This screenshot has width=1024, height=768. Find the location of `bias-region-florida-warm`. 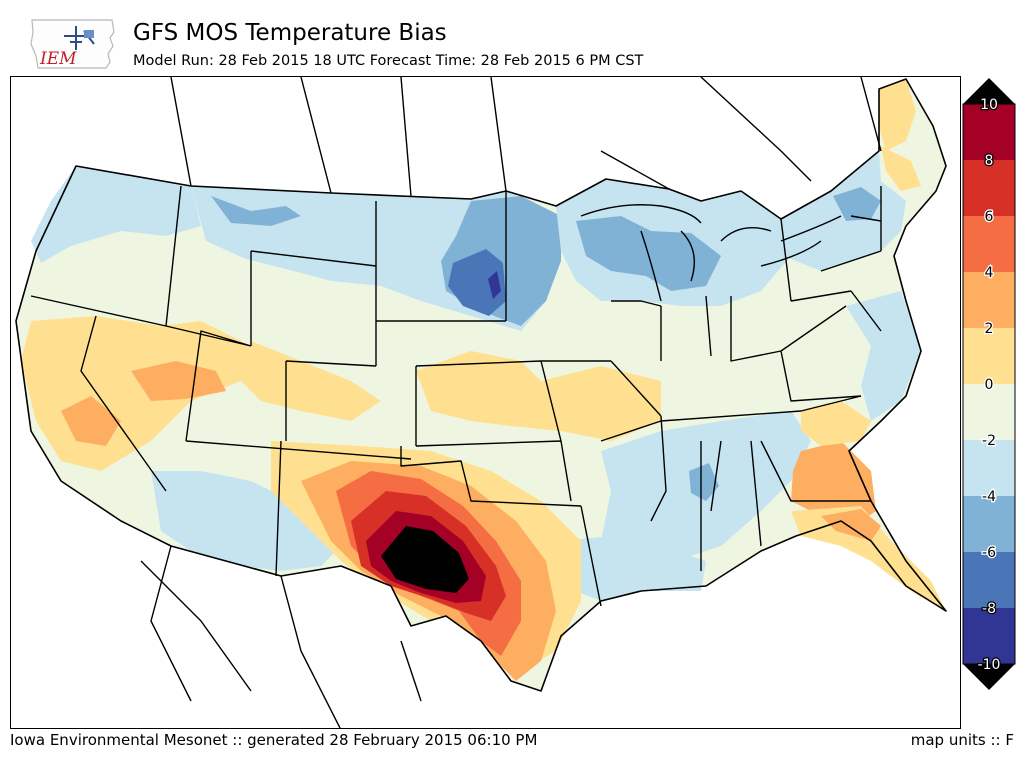

bias-region-florida-warm is located at coordinates (868, 558).